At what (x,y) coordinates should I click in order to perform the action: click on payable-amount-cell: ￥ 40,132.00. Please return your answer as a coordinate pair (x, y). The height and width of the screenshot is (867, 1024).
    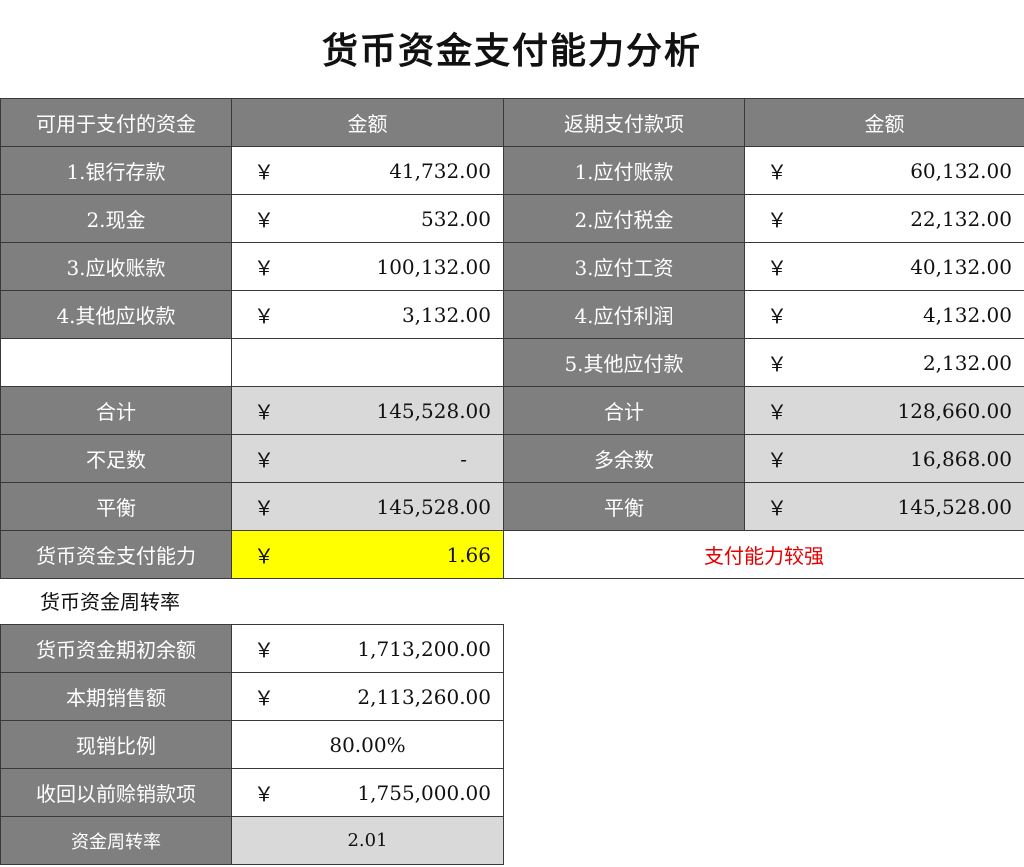
    Looking at the image, I should click on (884, 266).